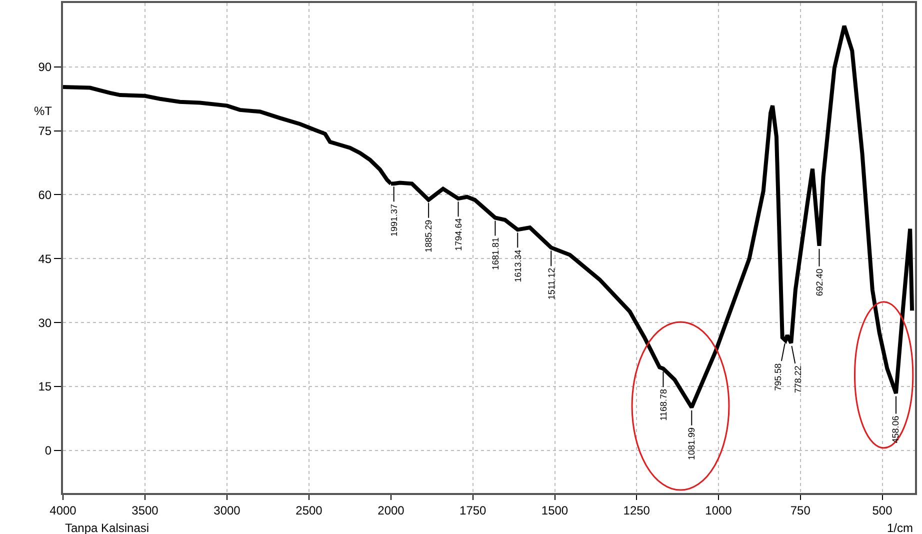 This screenshot has width=922, height=534. I want to click on y-tick-label: 0, so click(48, 451).